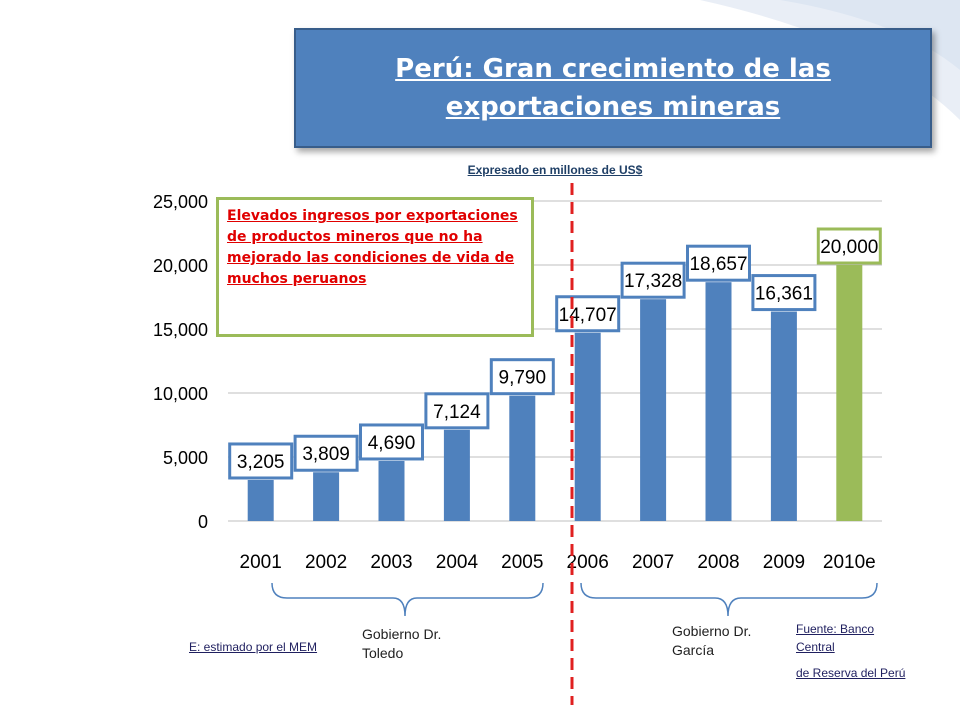  I want to click on y-tick-label: 25,000, so click(180, 202).